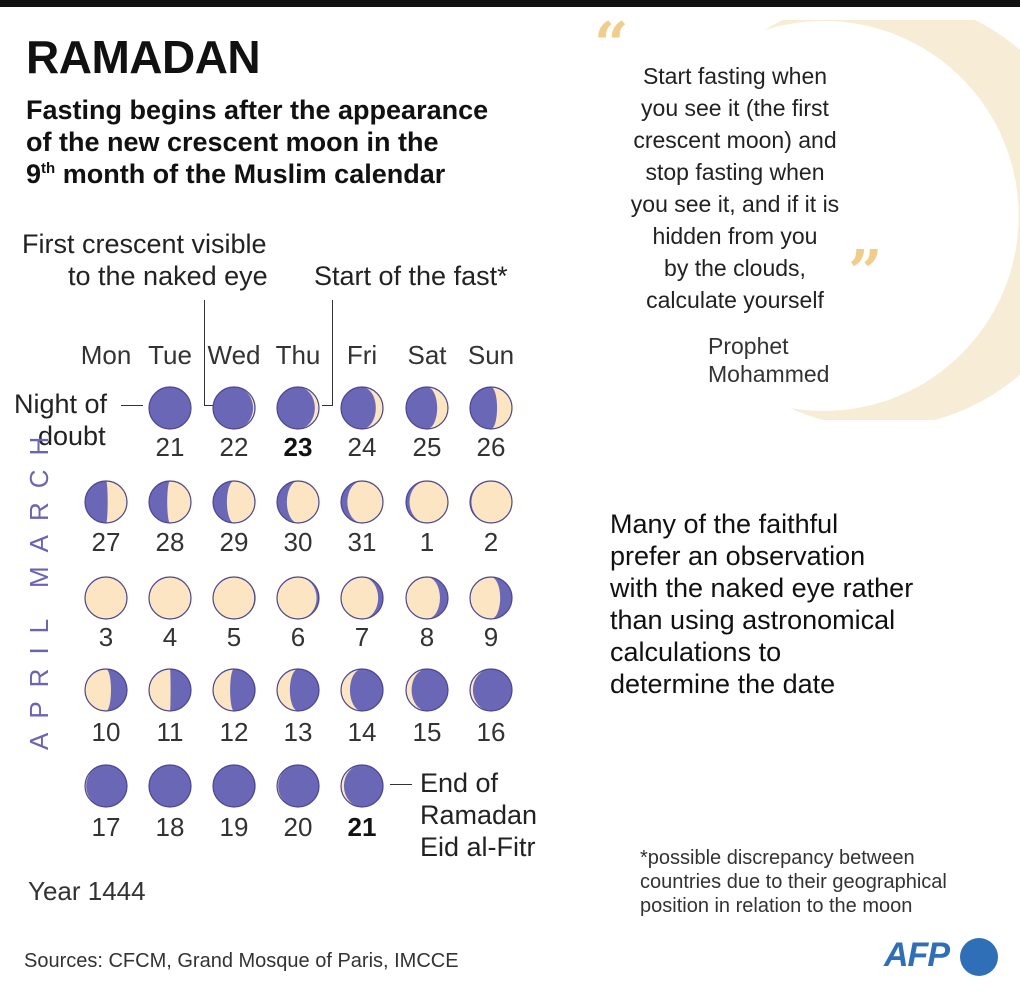 The image size is (1020, 992). I want to click on start-fast-leader-tick, so click(327, 405).